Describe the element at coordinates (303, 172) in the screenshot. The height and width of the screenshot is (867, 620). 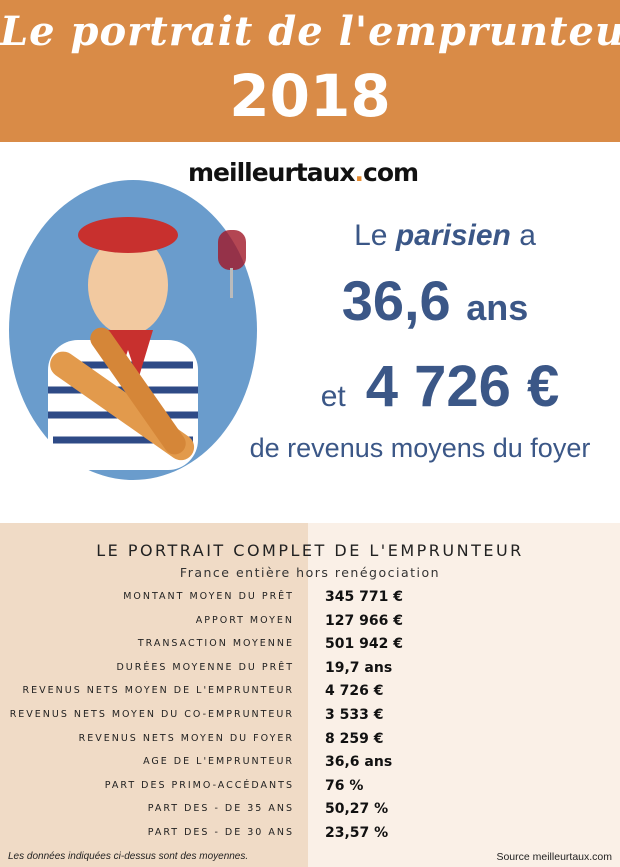
I see `brand-logo: meilleurtaux.com` at that location.